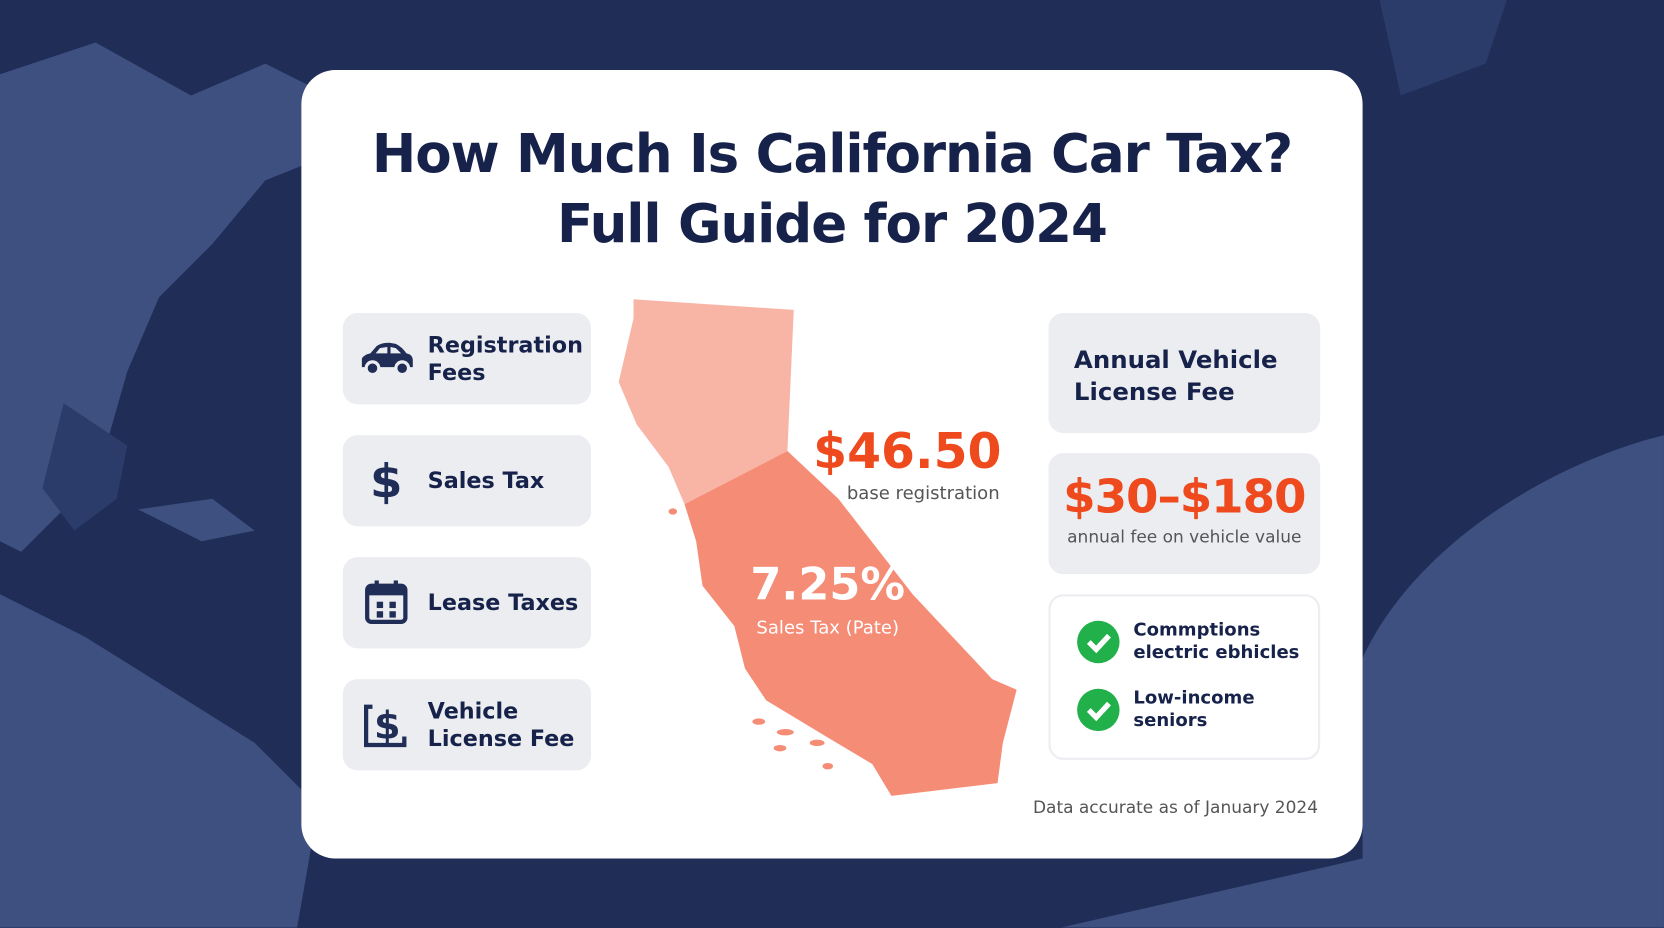 This screenshot has width=1664, height=928. Describe the element at coordinates (387, 359) in the screenshot. I see `car-icon` at that location.